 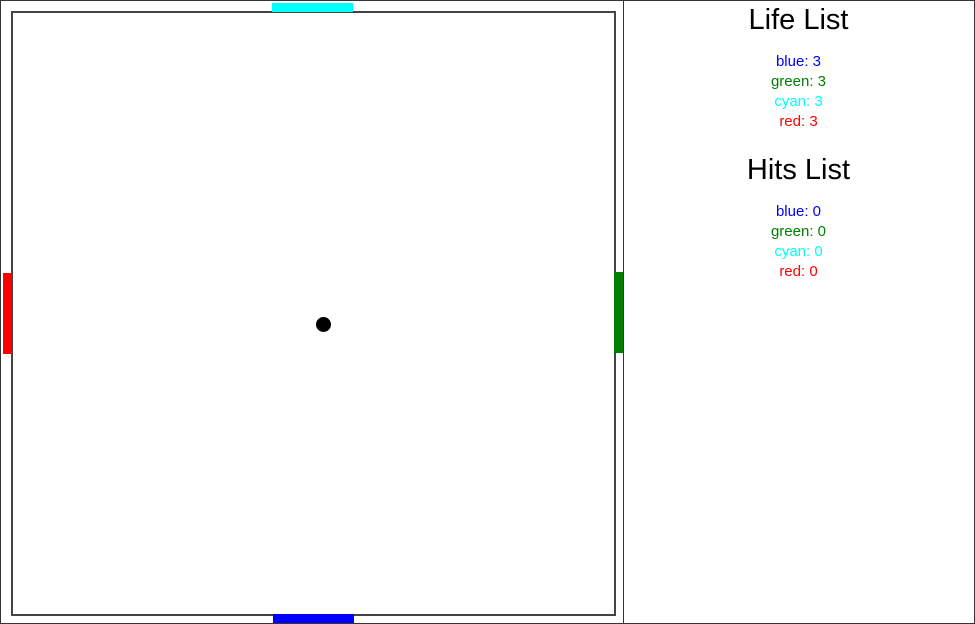 I want to click on ball, so click(x=323, y=324).